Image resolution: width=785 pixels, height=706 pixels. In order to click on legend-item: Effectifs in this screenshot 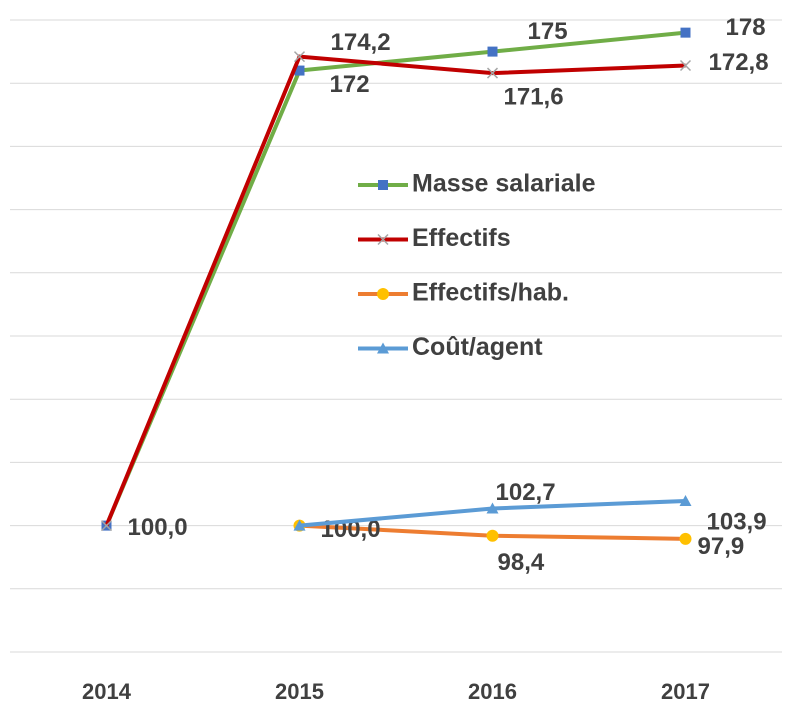, I will do `click(434, 238)`.